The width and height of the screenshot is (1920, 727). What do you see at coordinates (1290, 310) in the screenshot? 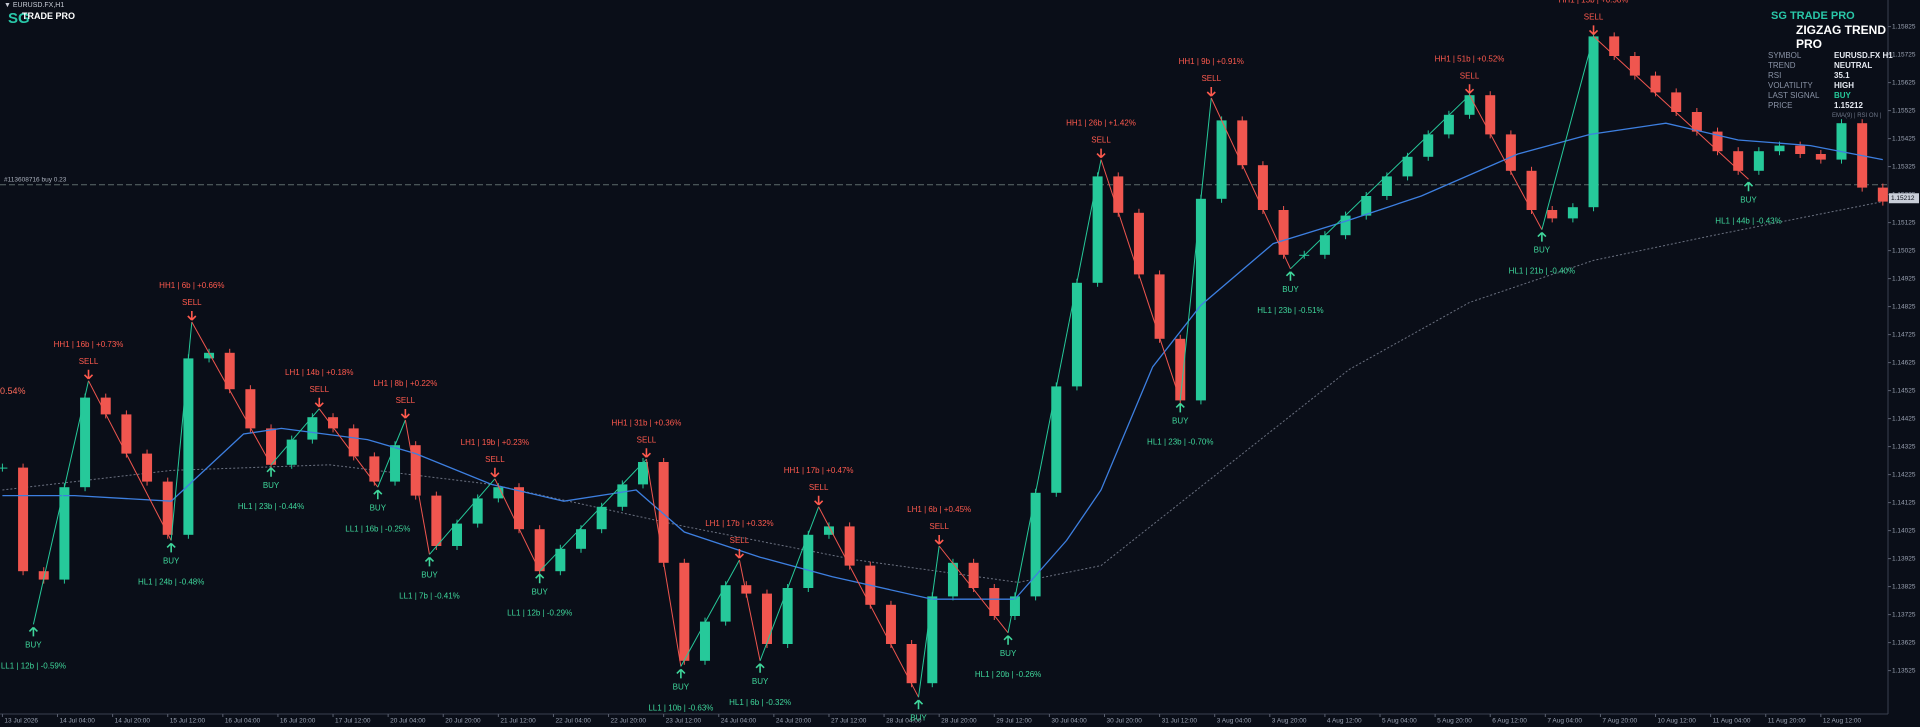
I see `pivot-label: HL1 | 23b | -0.51%` at bounding box center [1290, 310].